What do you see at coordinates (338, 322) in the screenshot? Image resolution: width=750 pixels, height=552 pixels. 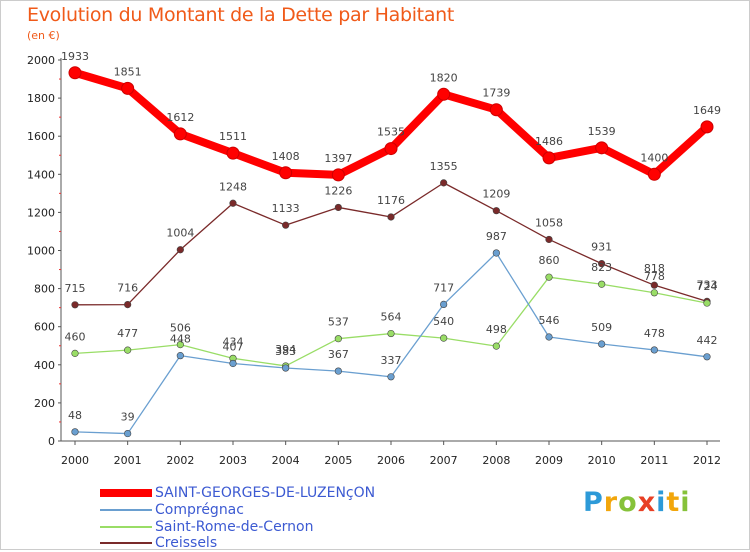 I see `data-label: 537` at bounding box center [338, 322].